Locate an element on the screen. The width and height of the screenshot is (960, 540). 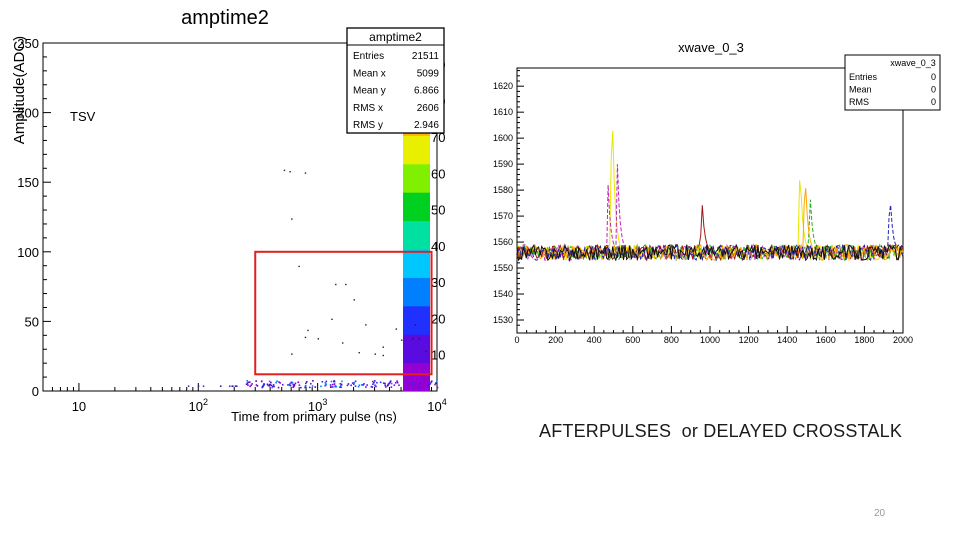
left-y-tick-label: 200 is located at coordinates (28, 113).